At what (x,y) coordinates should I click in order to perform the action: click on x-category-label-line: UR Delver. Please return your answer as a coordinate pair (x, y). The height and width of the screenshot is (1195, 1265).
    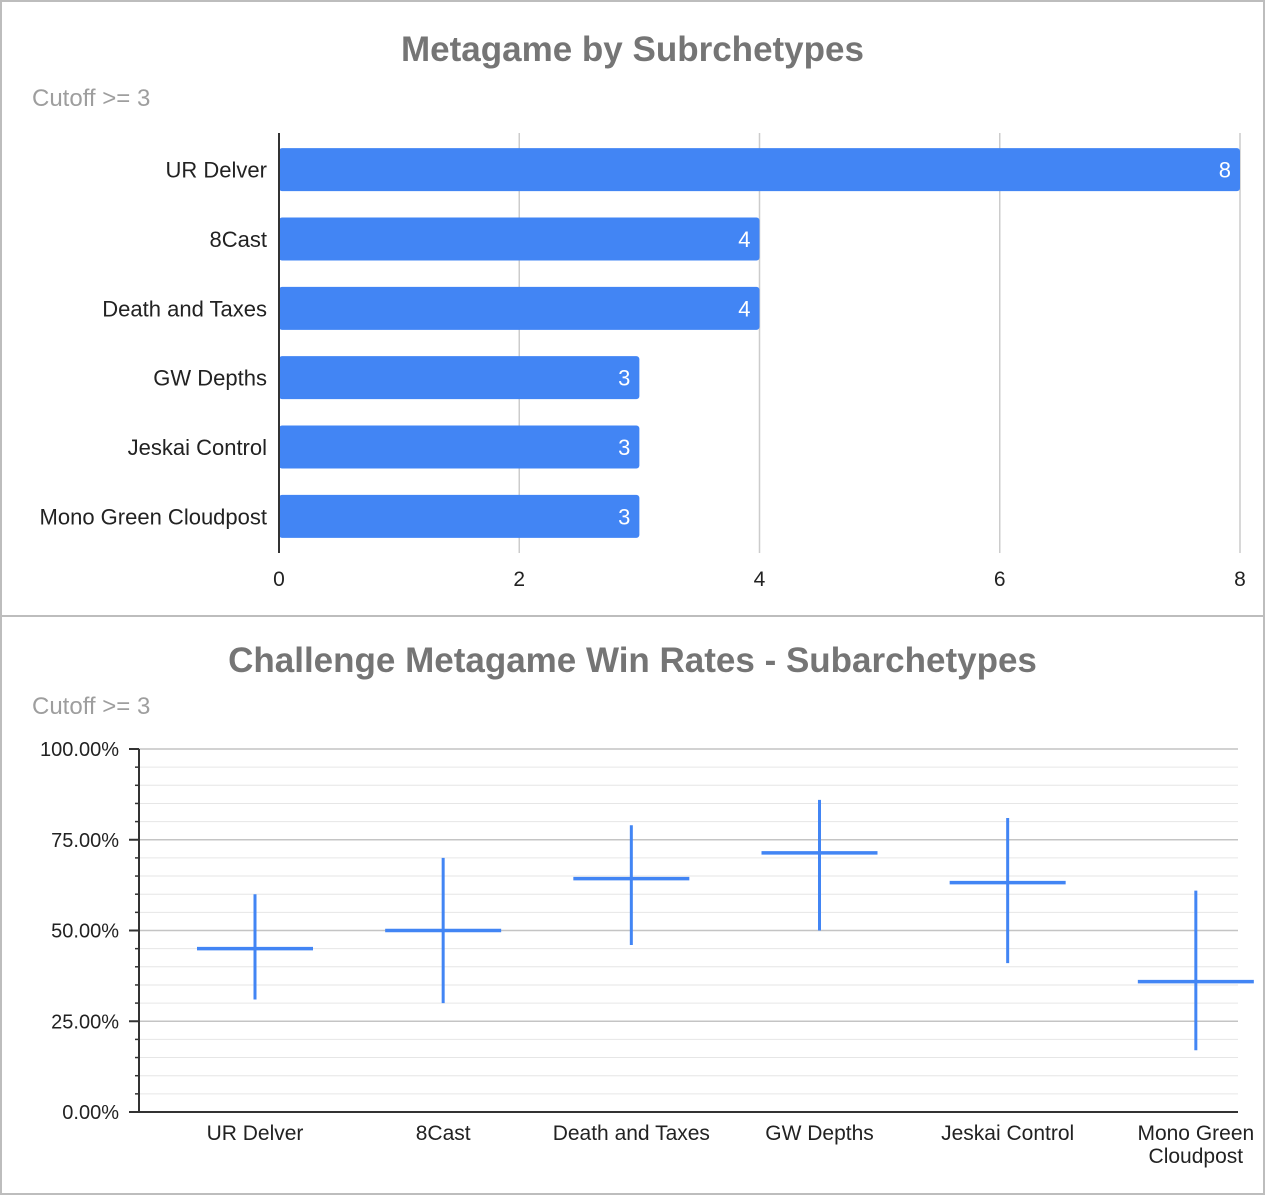
    Looking at the image, I should click on (255, 1133).